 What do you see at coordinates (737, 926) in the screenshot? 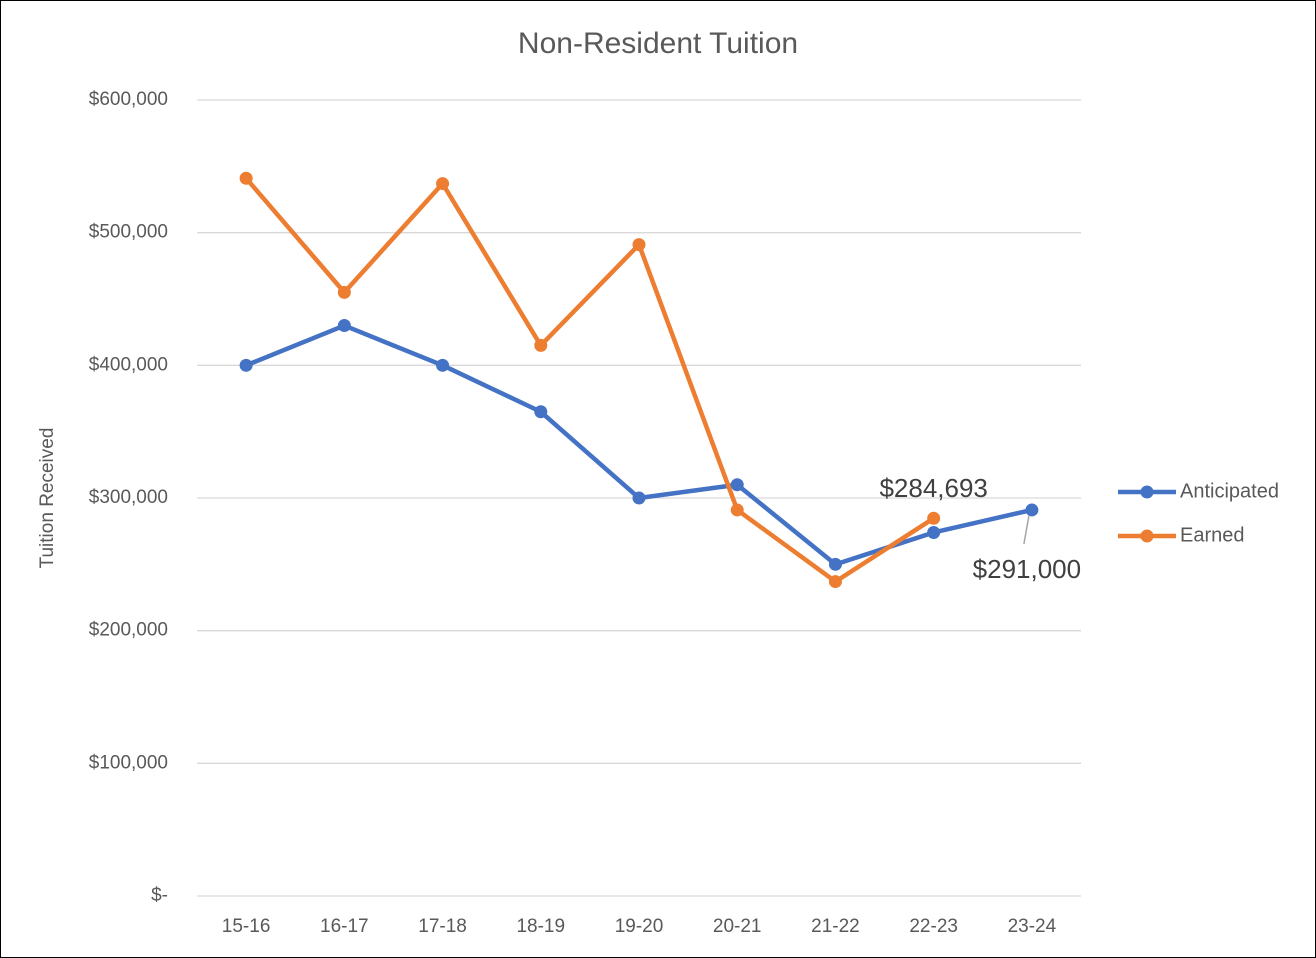
I see `x-tick-label: 20-21` at bounding box center [737, 926].